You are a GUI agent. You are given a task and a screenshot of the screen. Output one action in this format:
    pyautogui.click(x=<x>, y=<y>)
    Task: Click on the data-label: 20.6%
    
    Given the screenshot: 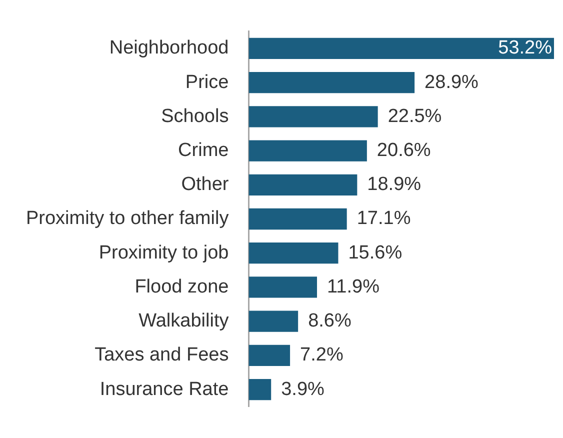 What is the action you would take?
    pyautogui.click(x=403, y=151)
    